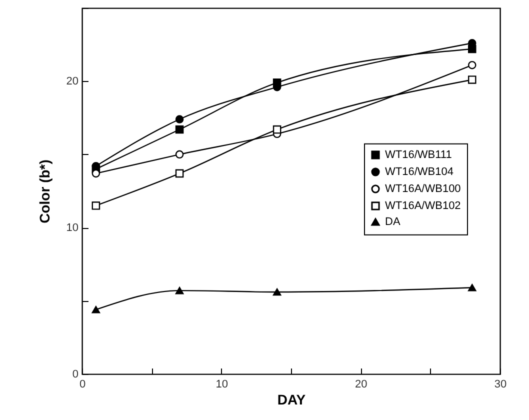 Image resolution: width=529 pixels, height=420 pixels. Describe the element at coordinates (393, 222) in the screenshot. I see `legend-label: DA` at that location.